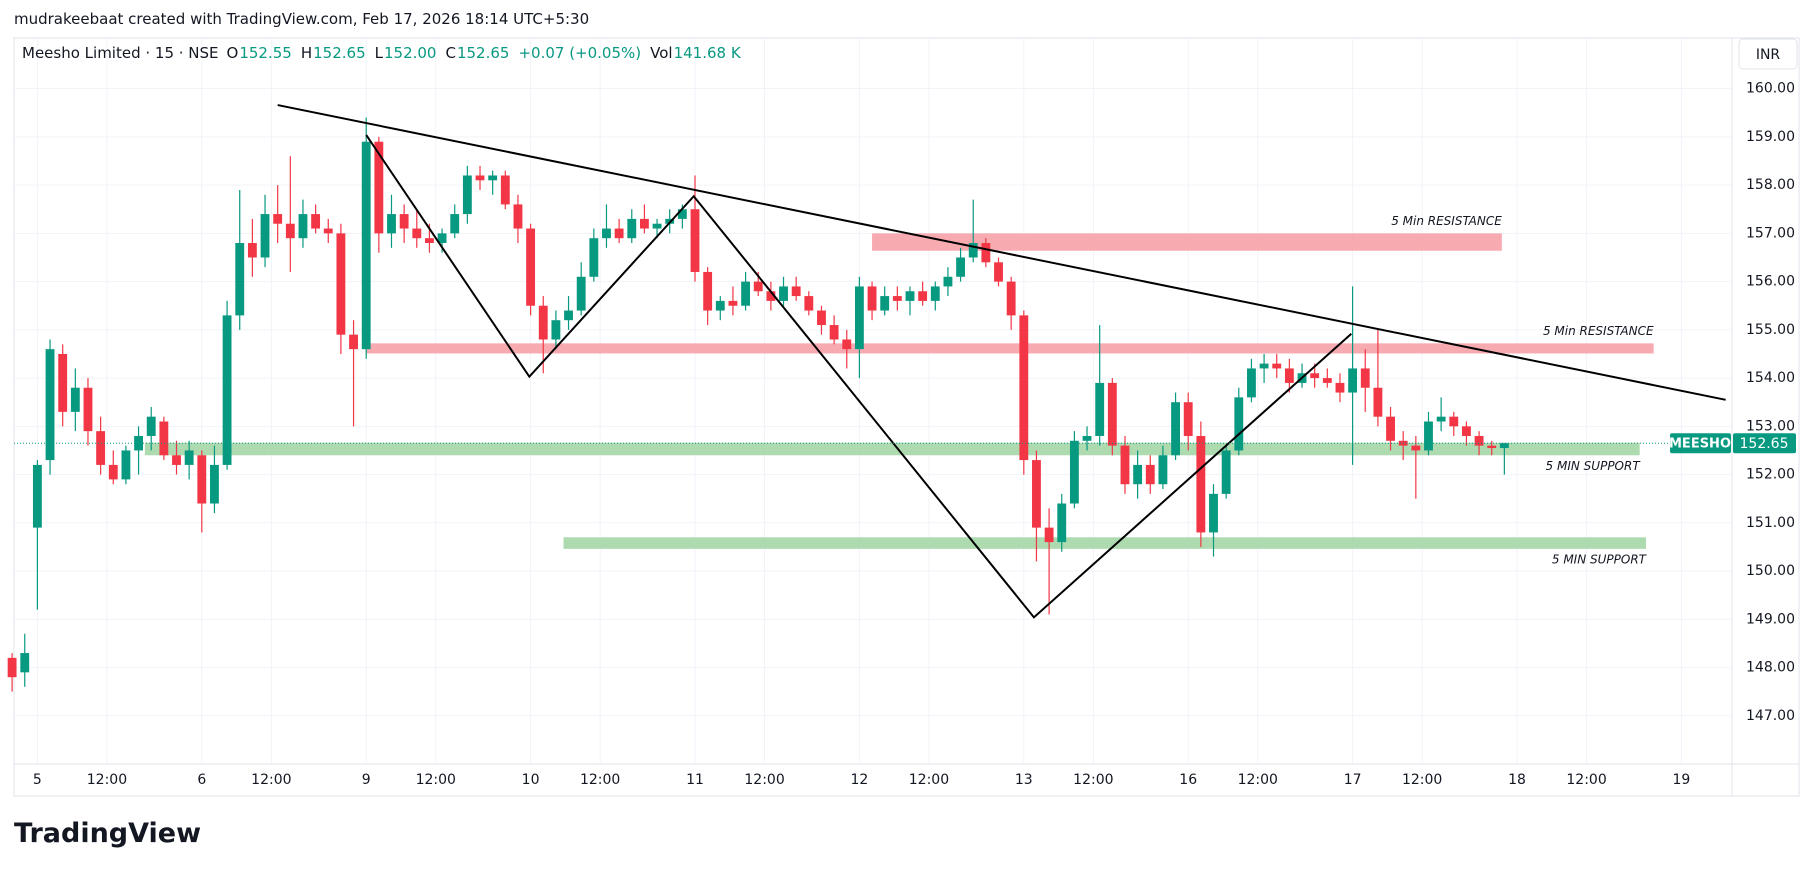 The image size is (1814, 872). I want to click on symbol-name: Meesho Limited · 15 · NSE, so click(120, 53).